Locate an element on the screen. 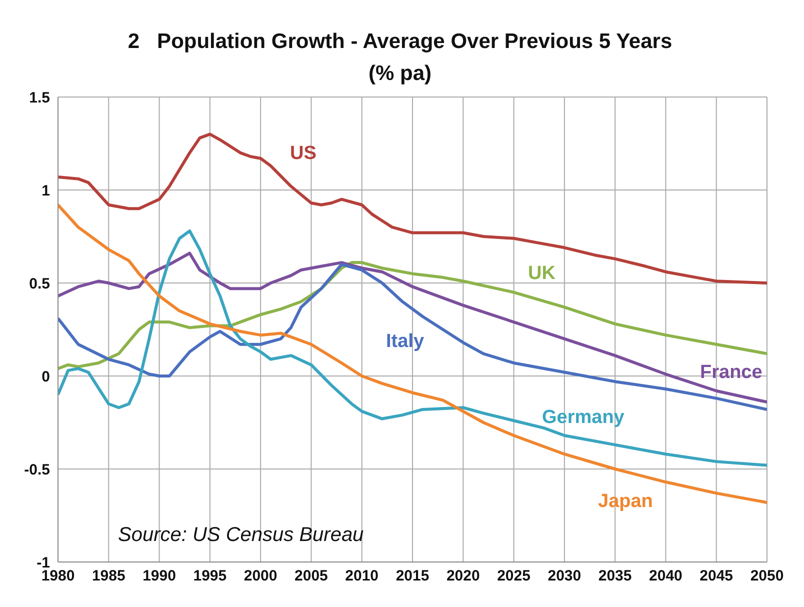 The image size is (804, 607). x-tick-label: 2005 is located at coordinates (311, 576).